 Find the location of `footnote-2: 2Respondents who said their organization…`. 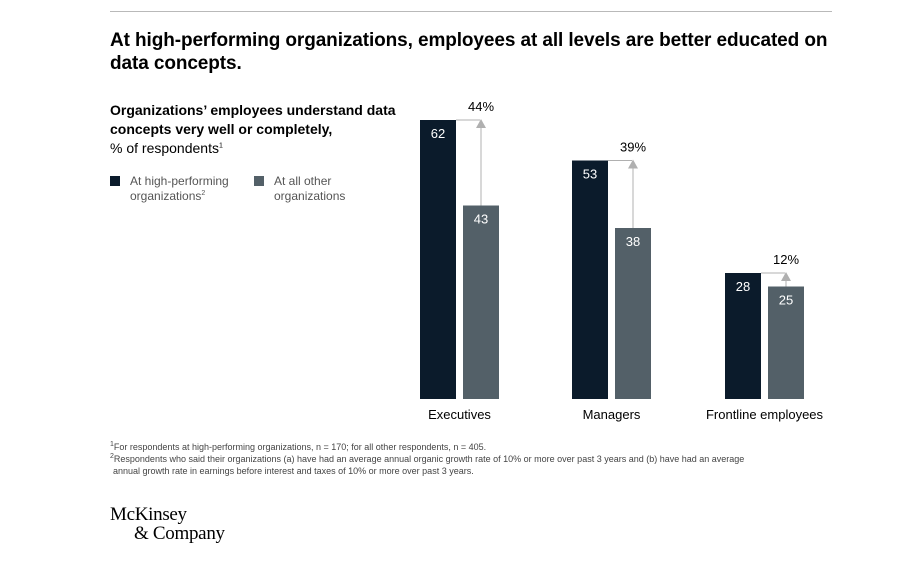

footnote-2: 2Respondents who said their organization… is located at coordinates (427, 458).